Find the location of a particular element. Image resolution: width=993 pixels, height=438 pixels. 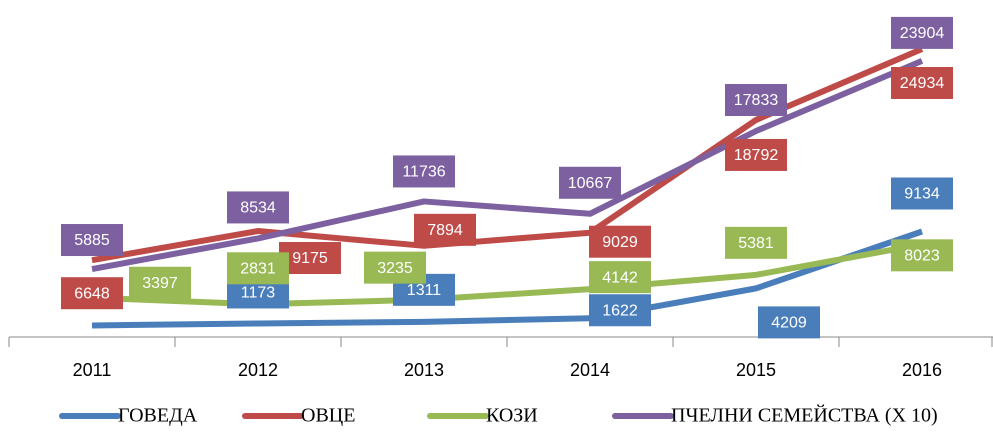

legend-label: ОВЦЕ is located at coordinates (328, 416).